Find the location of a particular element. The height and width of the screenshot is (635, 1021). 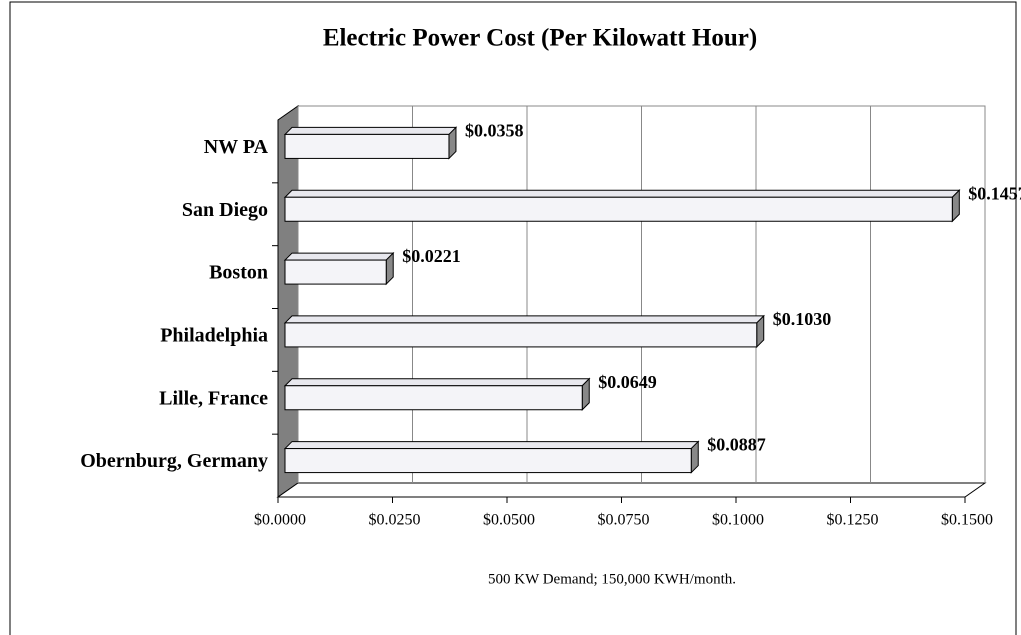

x-tick-label: $0.0500 is located at coordinates (509, 520).